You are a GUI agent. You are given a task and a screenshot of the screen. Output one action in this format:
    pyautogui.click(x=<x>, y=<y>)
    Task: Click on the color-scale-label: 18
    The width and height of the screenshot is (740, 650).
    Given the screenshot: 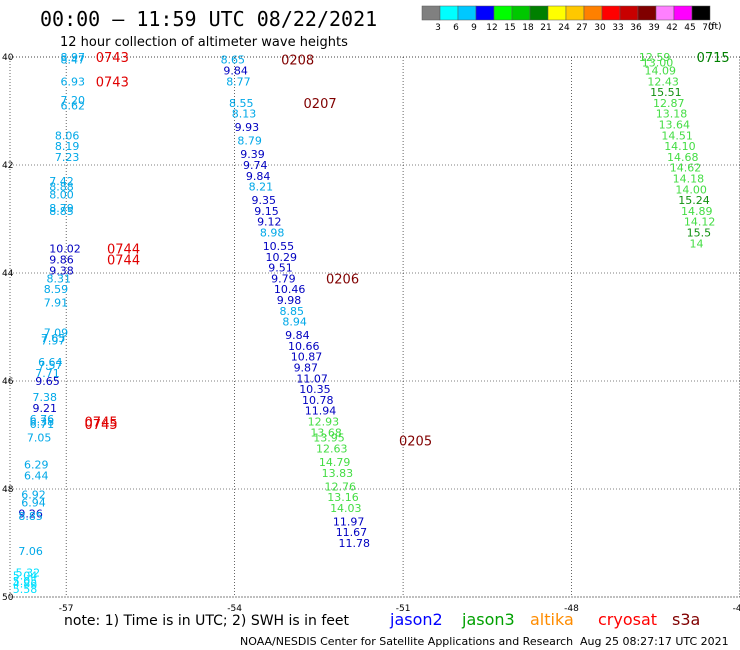 What is the action you would take?
    pyautogui.click(x=528, y=28)
    